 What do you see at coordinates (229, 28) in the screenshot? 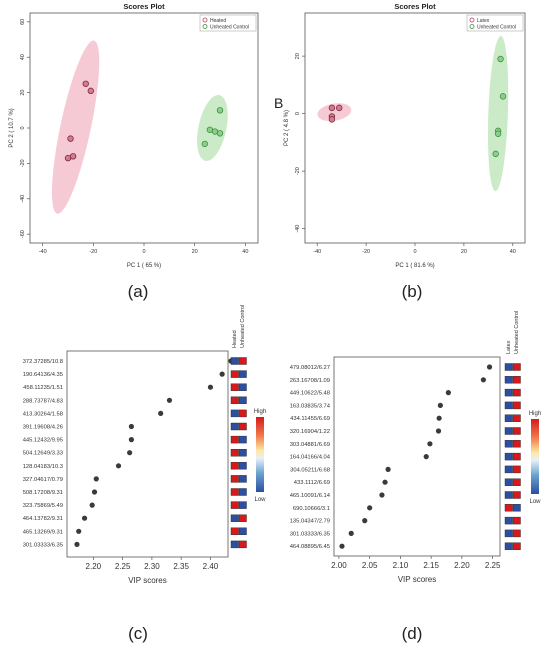
I see `legend-label: Unheated Control` at bounding box center [229, 28].